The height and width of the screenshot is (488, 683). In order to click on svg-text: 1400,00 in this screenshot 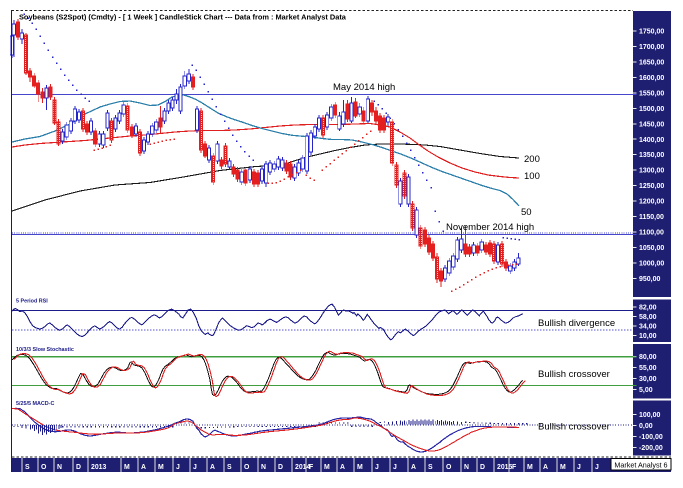, I will do `click(651, 140)`.